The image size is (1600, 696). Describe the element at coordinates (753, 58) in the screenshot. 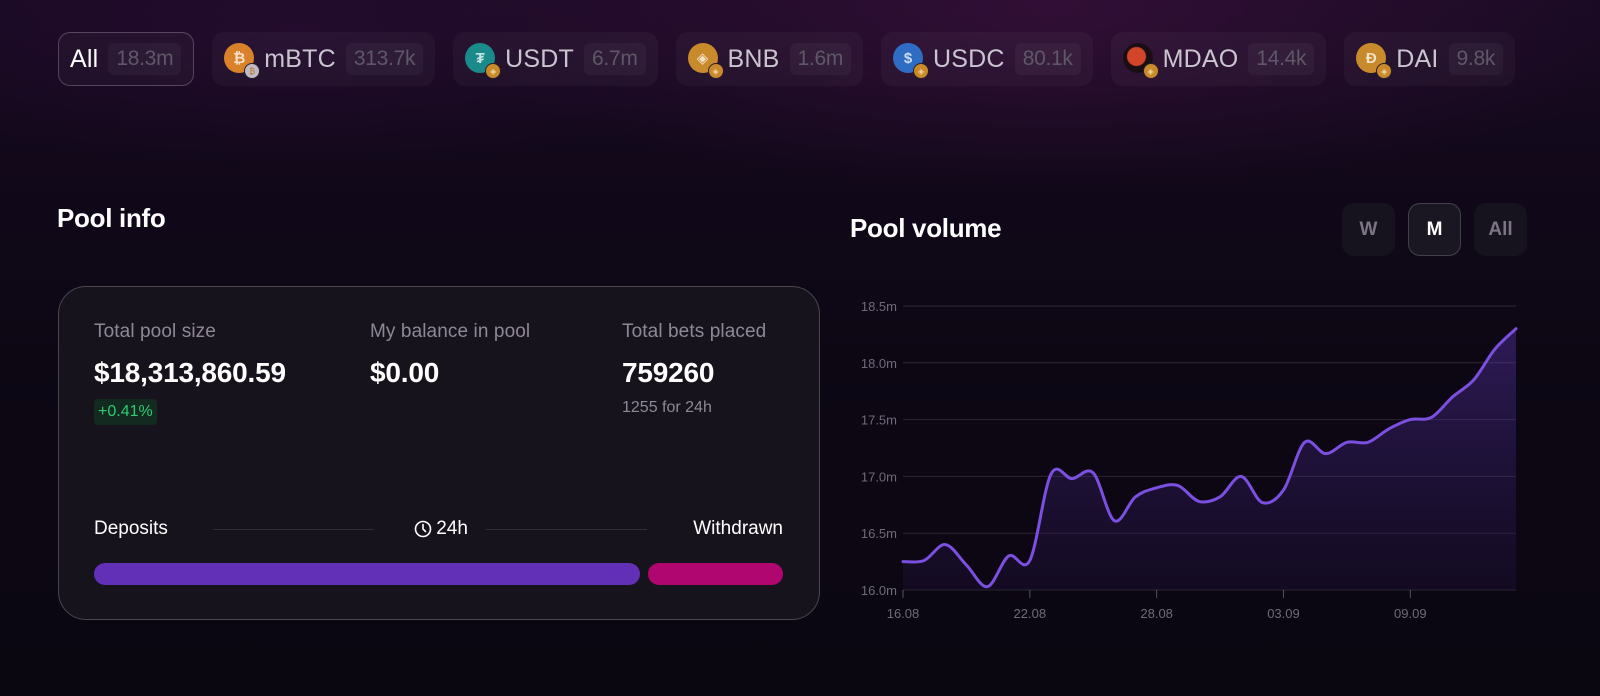

I see `token-name: BNB` at that location.